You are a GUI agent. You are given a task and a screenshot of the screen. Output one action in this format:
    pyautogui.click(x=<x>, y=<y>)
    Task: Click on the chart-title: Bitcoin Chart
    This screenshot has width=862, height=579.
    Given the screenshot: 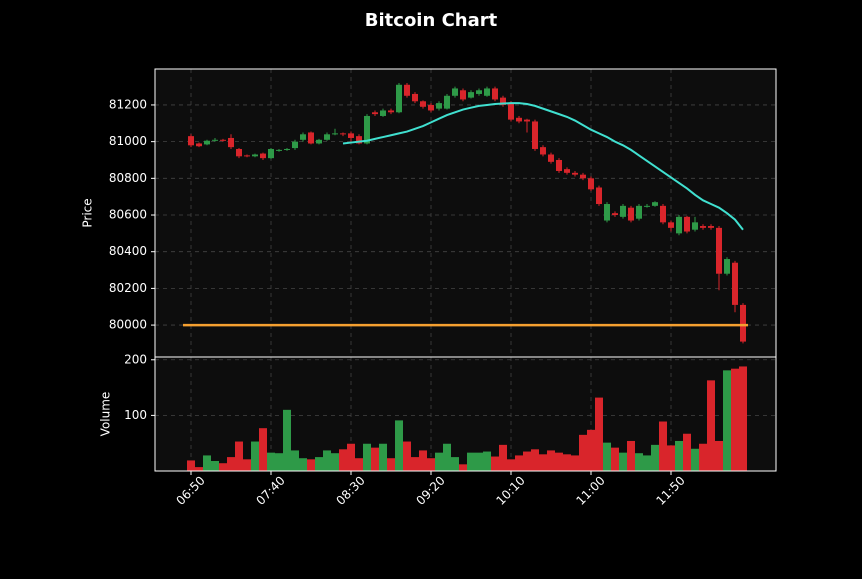 What is the action you would take?
    pyautogui.click(x=431, y=20)
    